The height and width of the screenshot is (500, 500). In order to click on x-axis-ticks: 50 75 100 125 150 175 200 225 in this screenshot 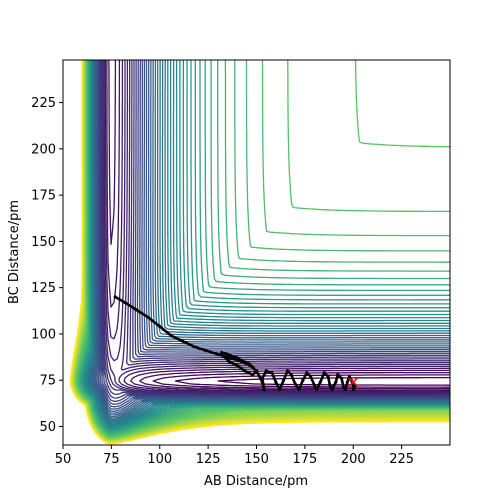, I will do `click(234, 456)`.